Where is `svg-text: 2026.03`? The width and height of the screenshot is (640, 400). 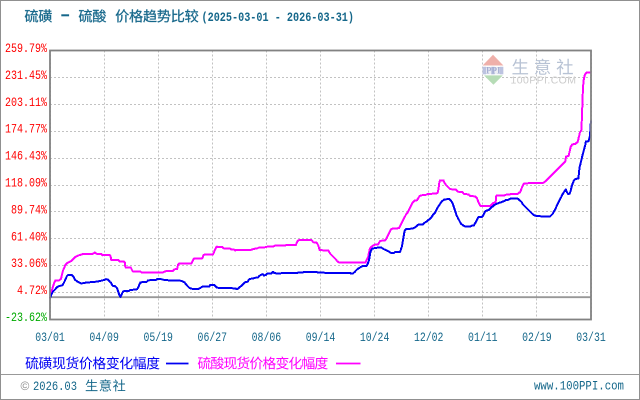 svg-text: 2026.03 is located at coordinates (55, 387).